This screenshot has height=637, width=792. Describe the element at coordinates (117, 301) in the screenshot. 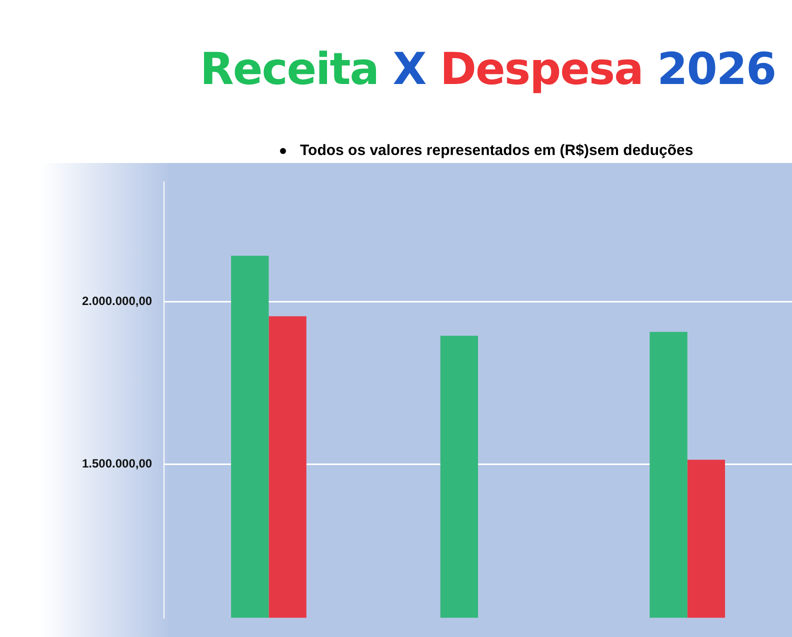

I see `y-tick-label: 2.000.000,00` at that location.